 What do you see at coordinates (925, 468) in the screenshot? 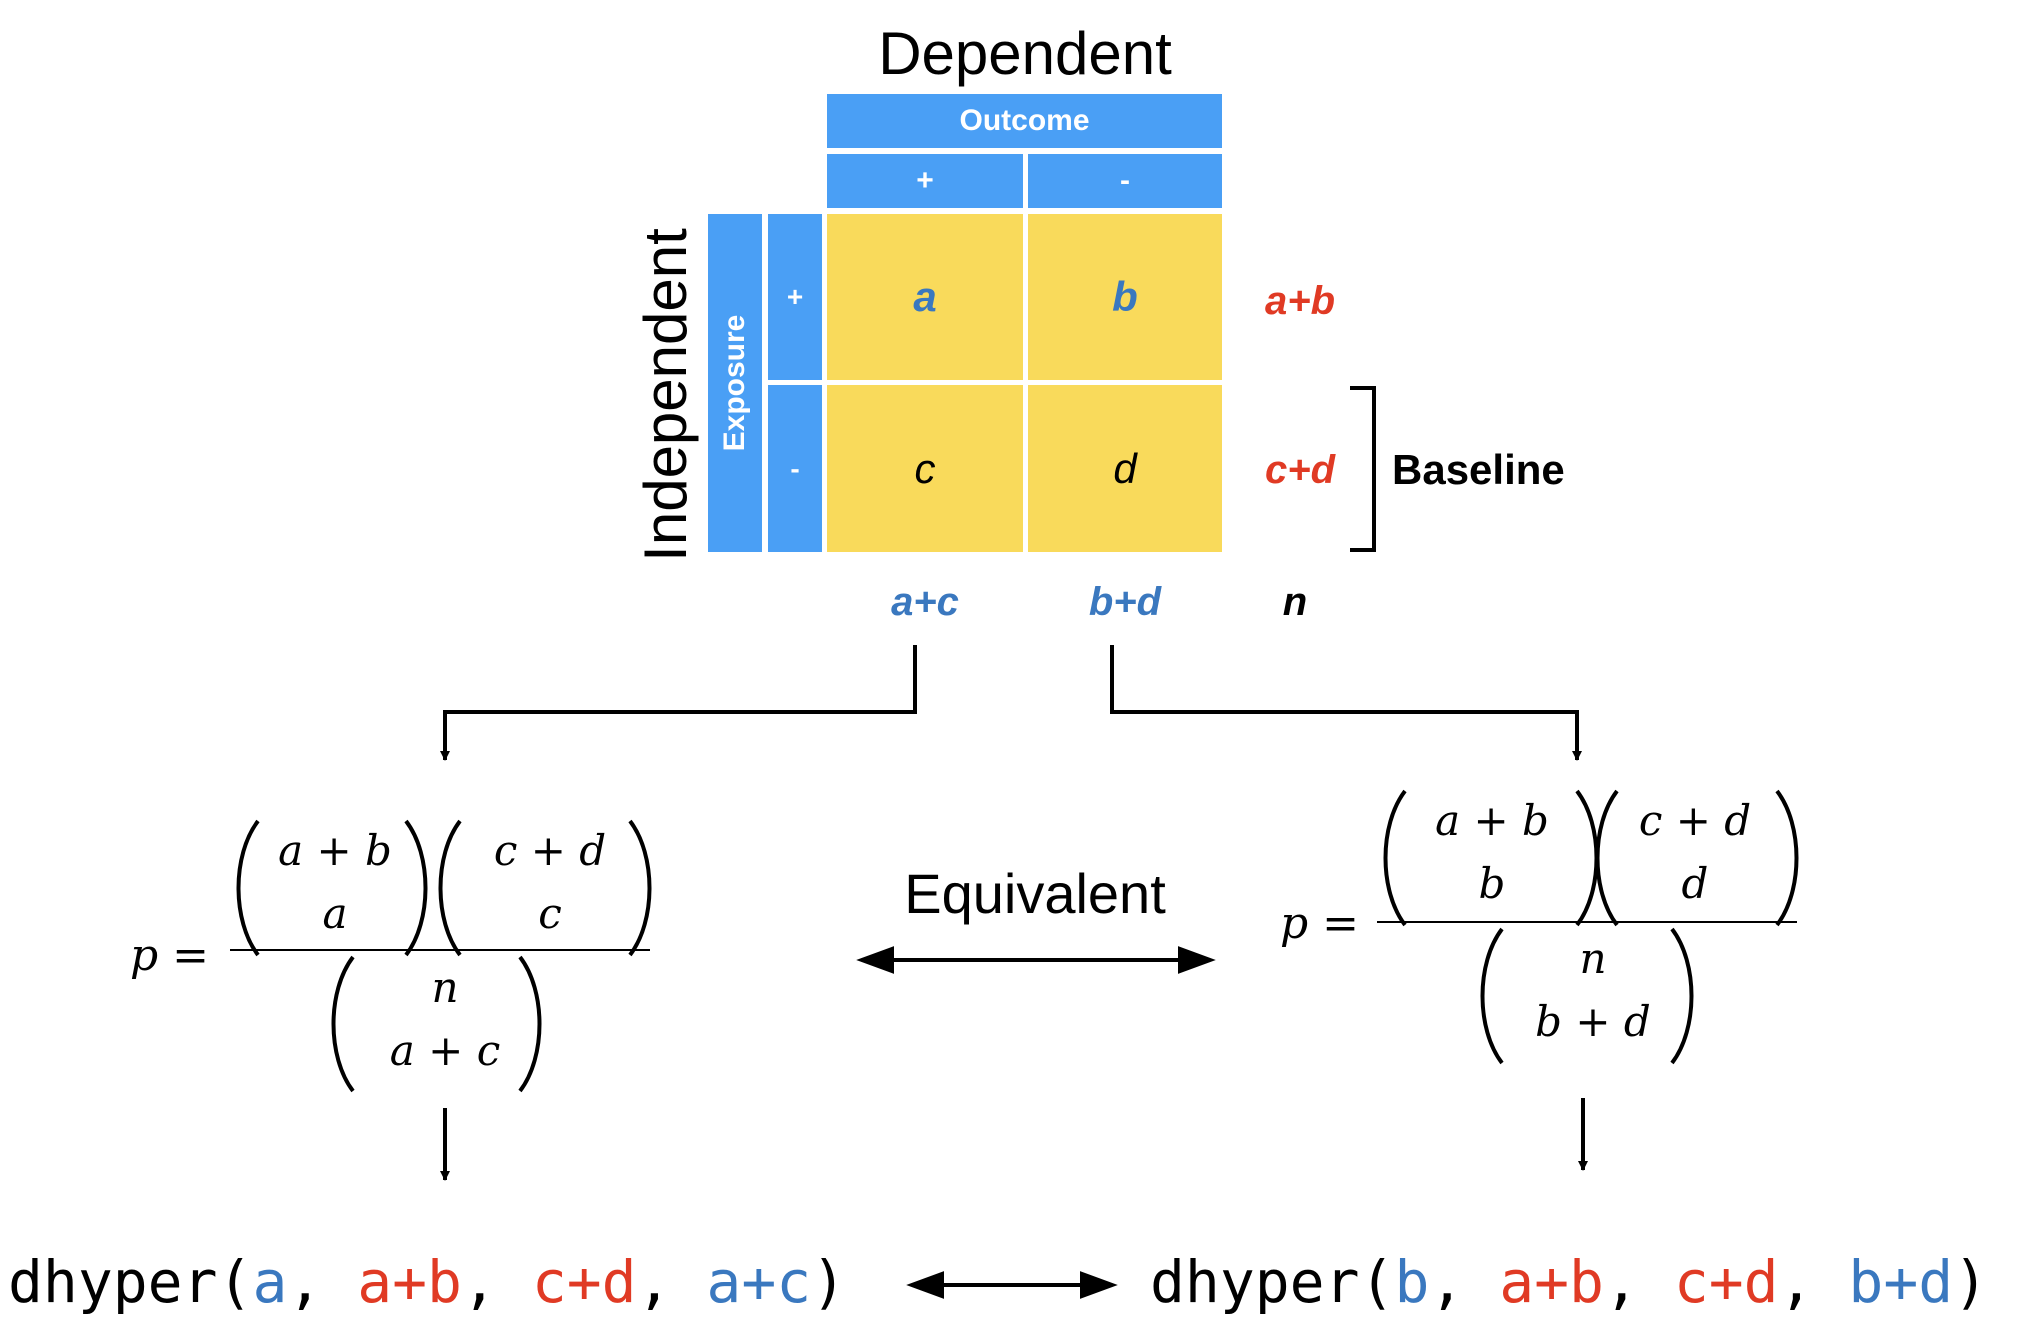
I see `cell-c: c` at bounding box center [925, 468].